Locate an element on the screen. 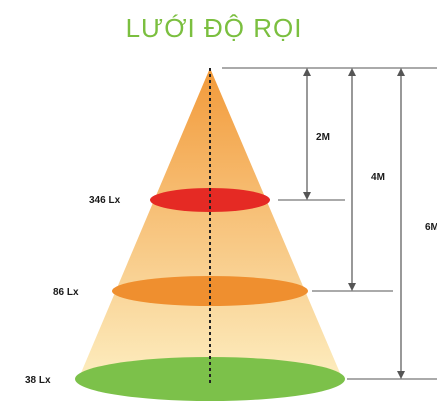 This screenshot has width=437, height=406. illuminance-ring-6m is located at coordinates (210, 379).